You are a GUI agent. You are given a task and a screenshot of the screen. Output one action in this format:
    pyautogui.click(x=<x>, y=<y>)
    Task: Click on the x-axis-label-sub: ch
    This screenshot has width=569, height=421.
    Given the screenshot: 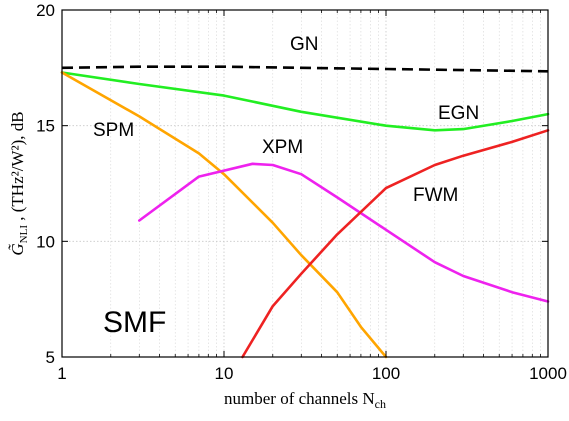 What is the action you would take?
    pyautogui.click(x=380, y=404)
    